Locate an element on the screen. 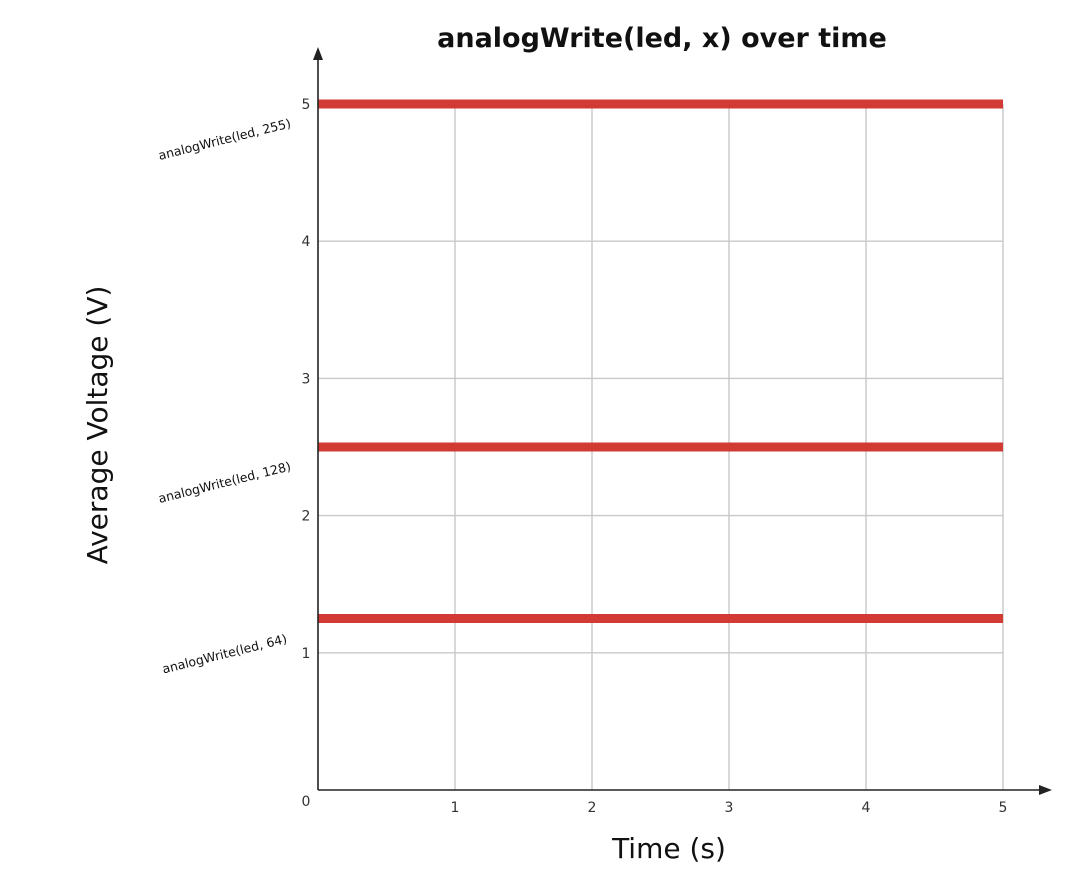 This screenshot has width=1090, height=884. x-tick-label: 3 is located at coordinates (729, 808).